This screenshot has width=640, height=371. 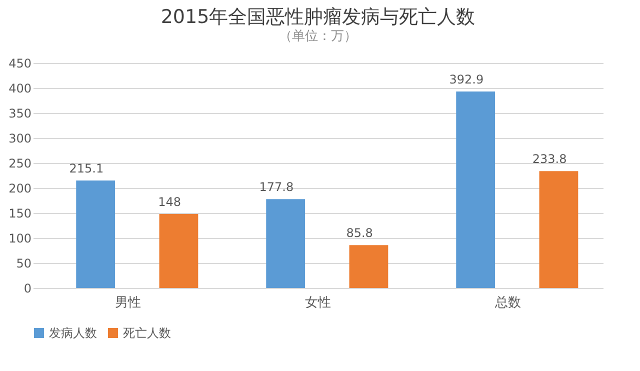 I want to click on y-tick-label: 400, so click(x=20, y=89).